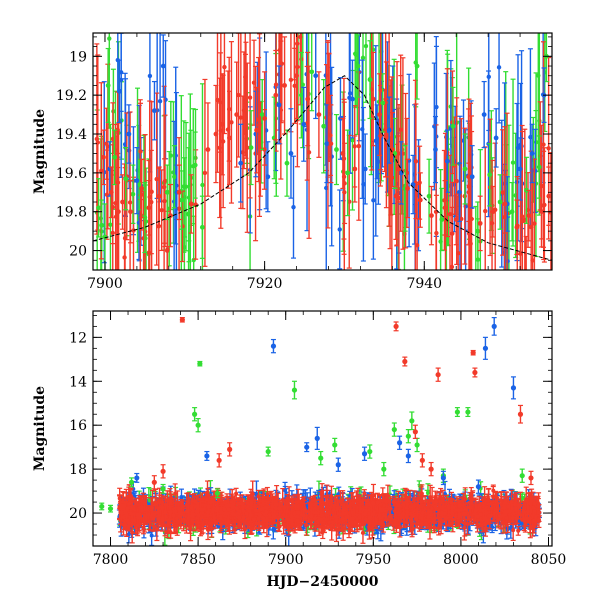  Describe the element at coordinates (323, 582) in the screenshot. I see `x-axis-label: HJD−2450000` at that location.